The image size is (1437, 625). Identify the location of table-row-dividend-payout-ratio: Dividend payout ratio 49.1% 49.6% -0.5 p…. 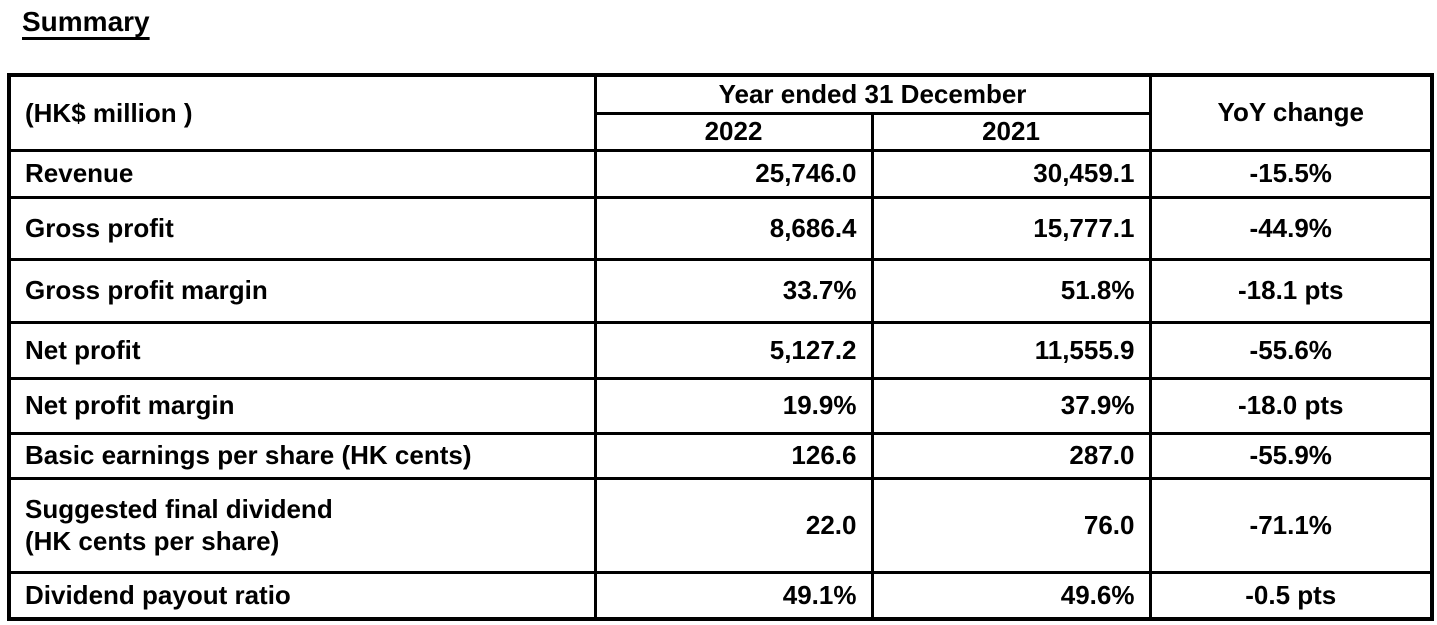
(720, 595).